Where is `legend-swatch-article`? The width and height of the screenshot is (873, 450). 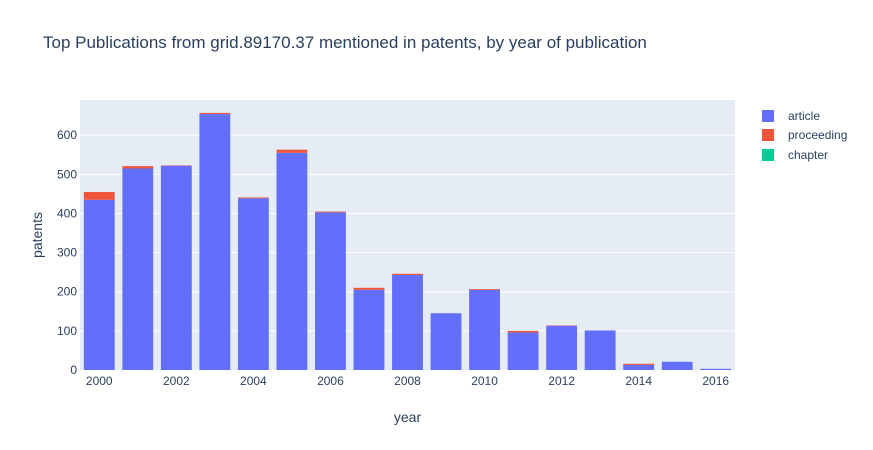 legend-swatch-article is located at coordinates (768, 116).